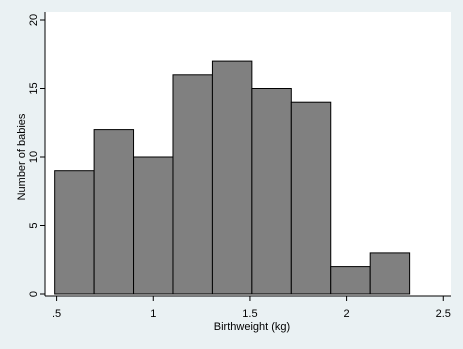 This screenshot has width=463, height=349. What do you see at coordinates (347, 314) in the screenshot?
I see `x-tick-label: 2` at bounding box center [347, 314].